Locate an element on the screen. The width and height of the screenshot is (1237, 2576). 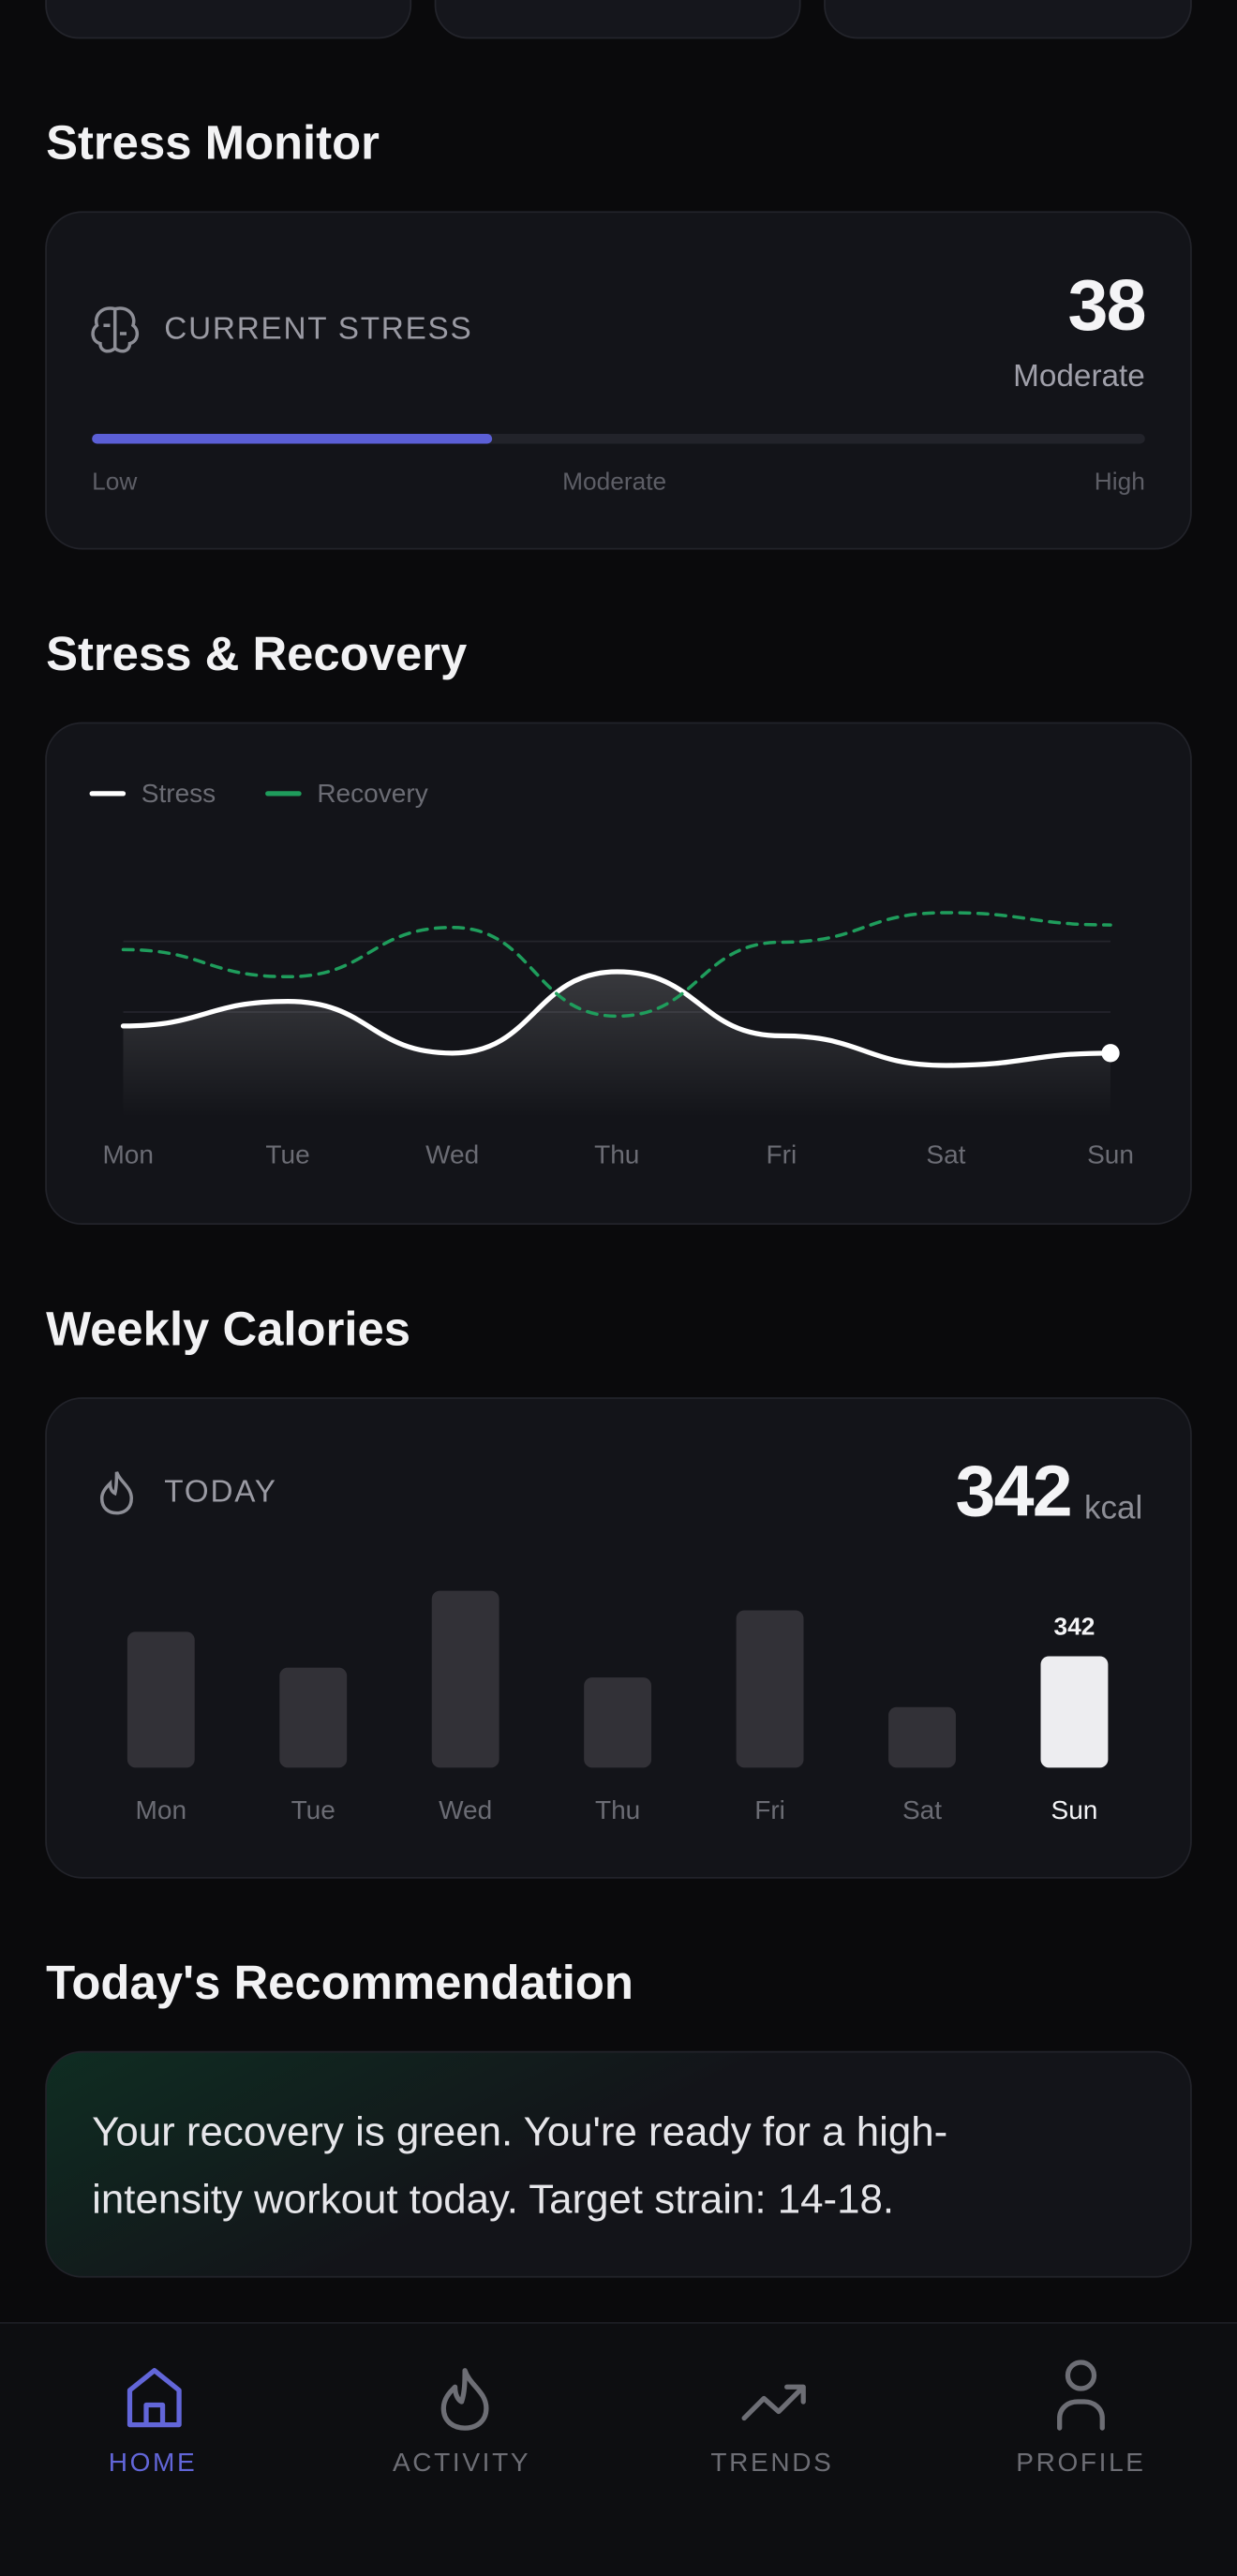
scale-label: Moderate is located at coordinates (614, 481).